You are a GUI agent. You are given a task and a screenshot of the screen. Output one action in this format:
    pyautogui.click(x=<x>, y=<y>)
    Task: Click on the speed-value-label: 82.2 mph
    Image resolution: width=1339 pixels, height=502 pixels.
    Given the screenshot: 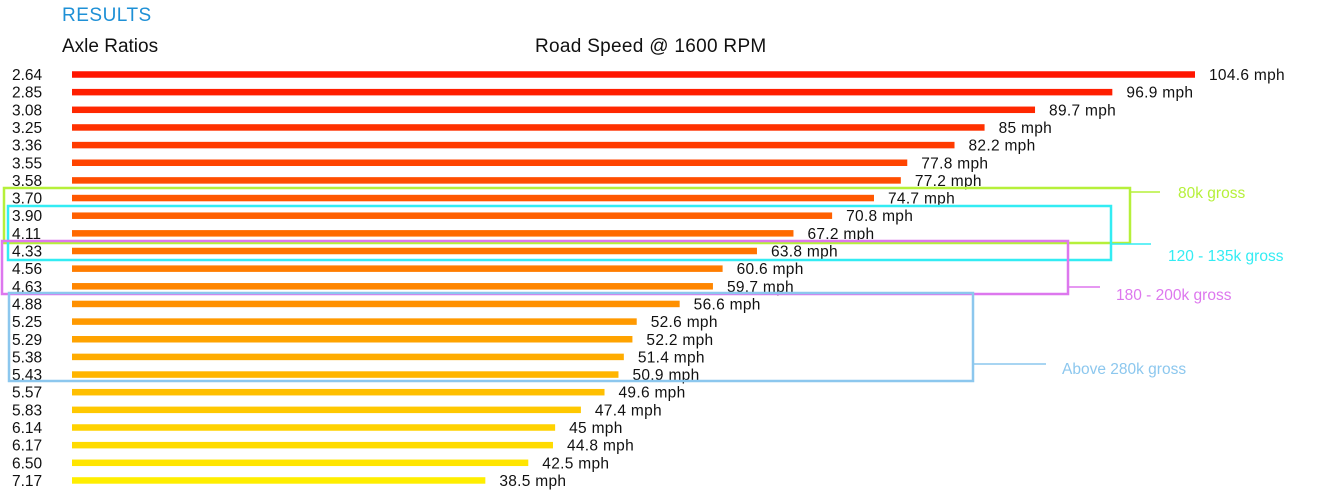 What is the action you would take?
    pyautogui.click(x=1002, y=146)
    